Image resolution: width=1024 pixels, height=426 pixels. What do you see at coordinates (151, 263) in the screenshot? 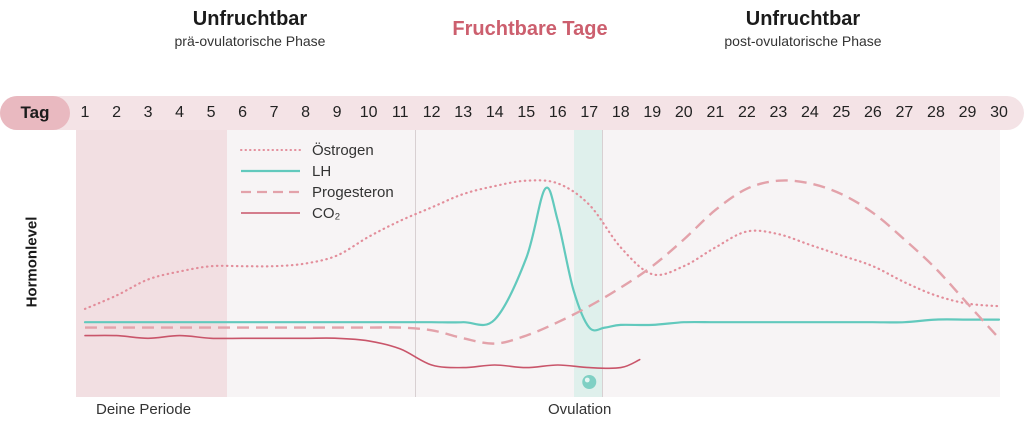
I see `period-region` at bounding box center [151, 263].